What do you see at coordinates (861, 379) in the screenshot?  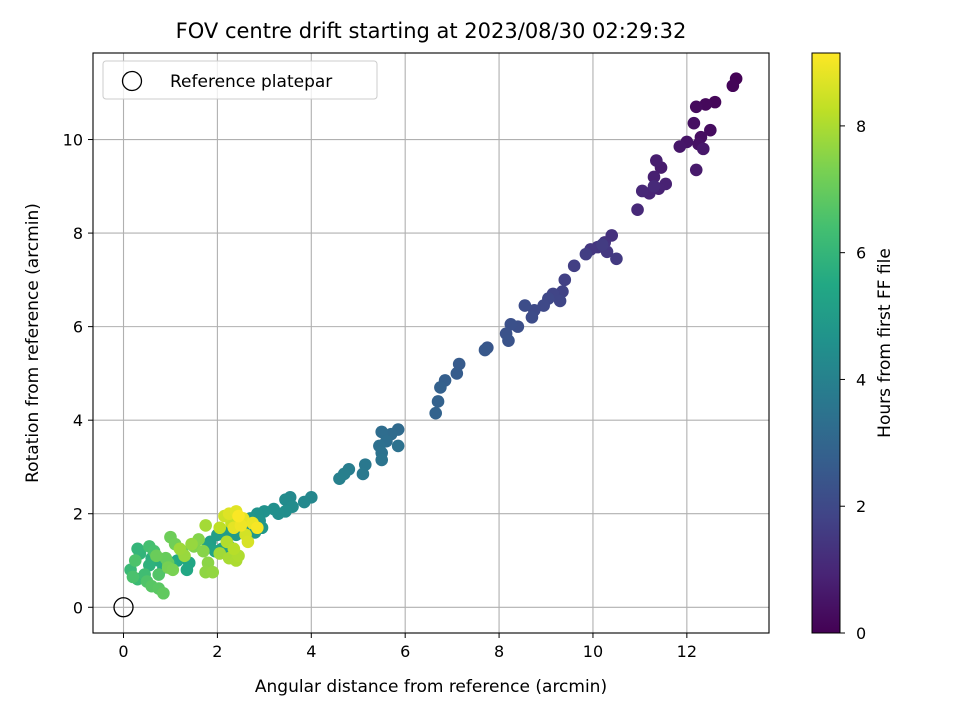 I see `colorbar-tick-label: 4` at bounding box center [861, 379].